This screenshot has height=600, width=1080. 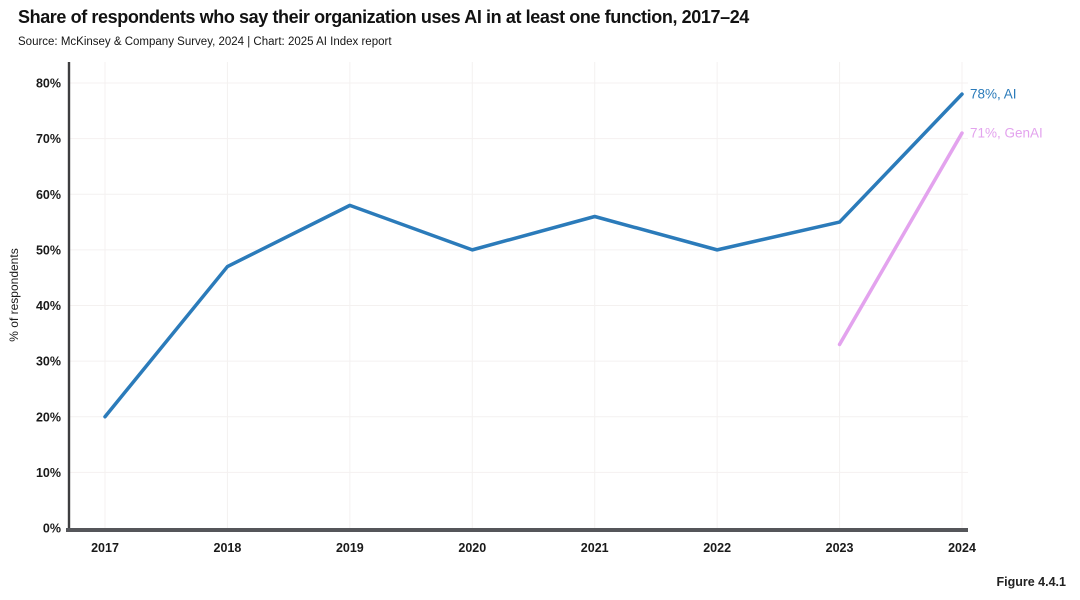 What do you see at coordinates (1031, 582) in the screenshot?
I see `figure-number-label: Figure 4.4.1` at bounding box center [1031, 582].